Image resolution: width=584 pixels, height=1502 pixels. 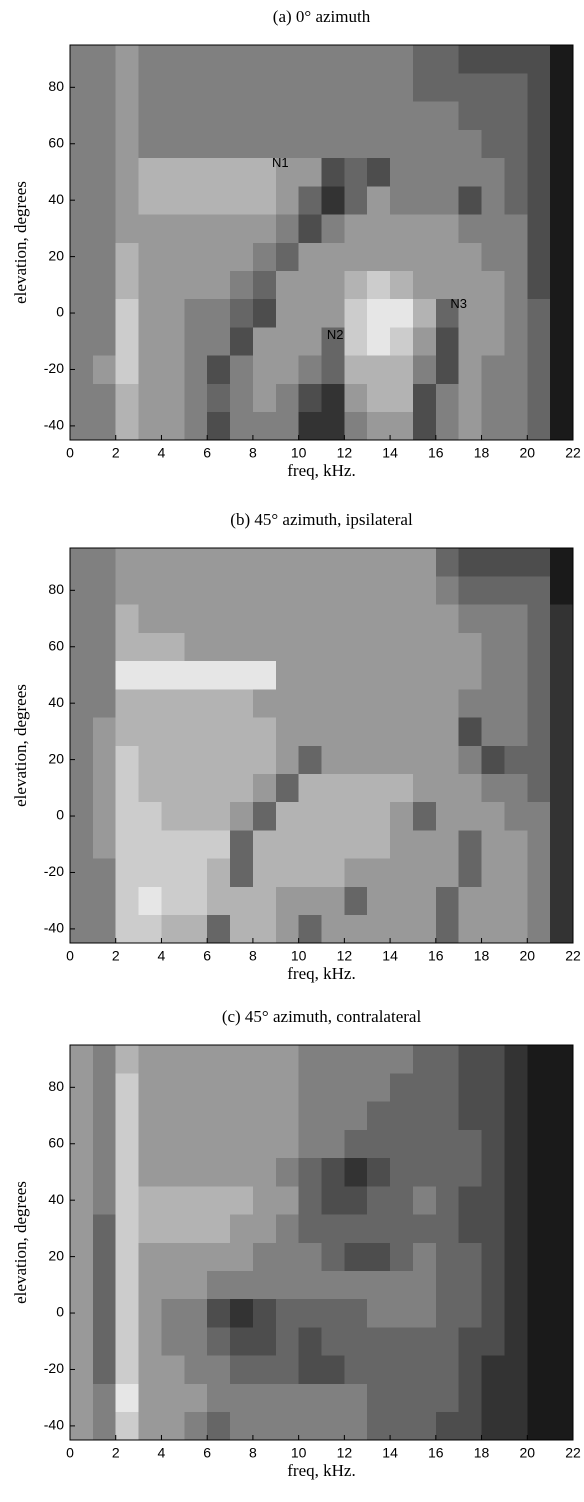 What do you see at coordinates (573, 1453) in the screenshot?
I see `x-tick-label: 22` at bounding box center [573, 1453].